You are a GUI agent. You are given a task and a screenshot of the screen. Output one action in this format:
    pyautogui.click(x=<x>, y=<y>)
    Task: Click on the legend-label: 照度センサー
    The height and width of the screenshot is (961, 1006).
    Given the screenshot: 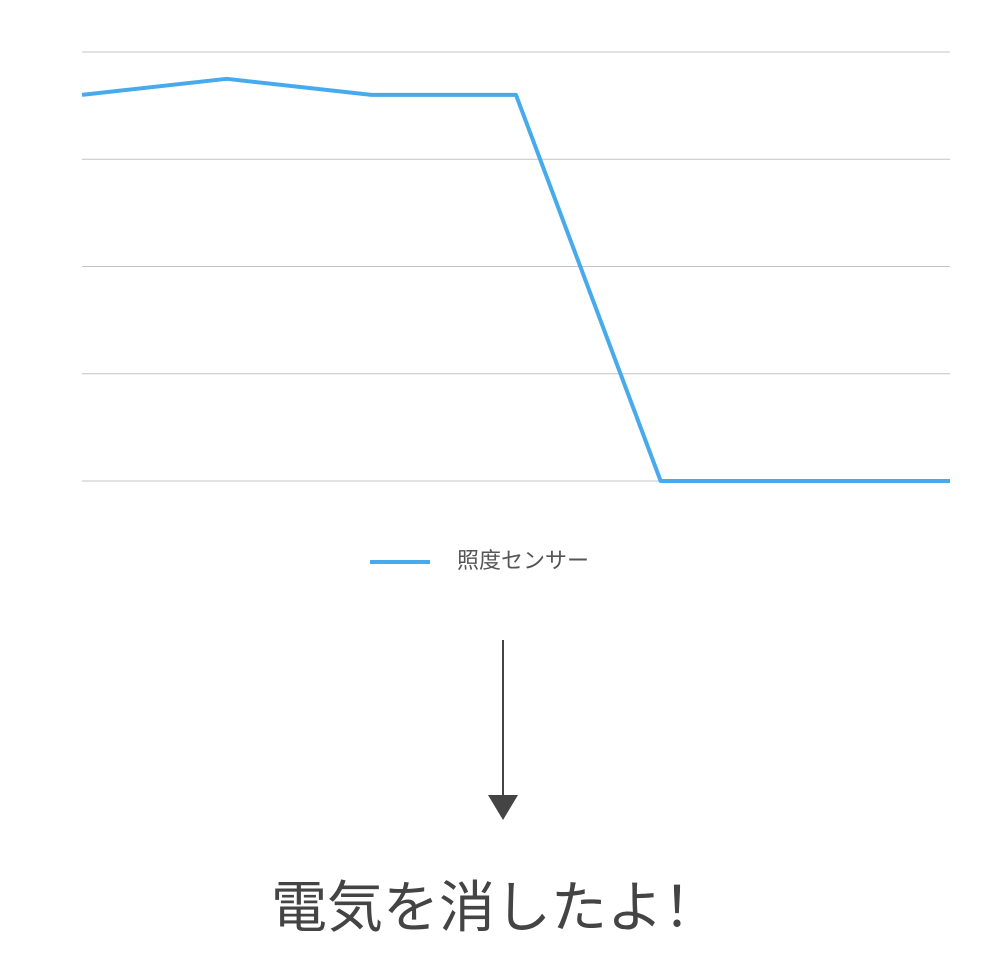 What is the action you would take?
    pyautogui.click(x=523, y=561)
    